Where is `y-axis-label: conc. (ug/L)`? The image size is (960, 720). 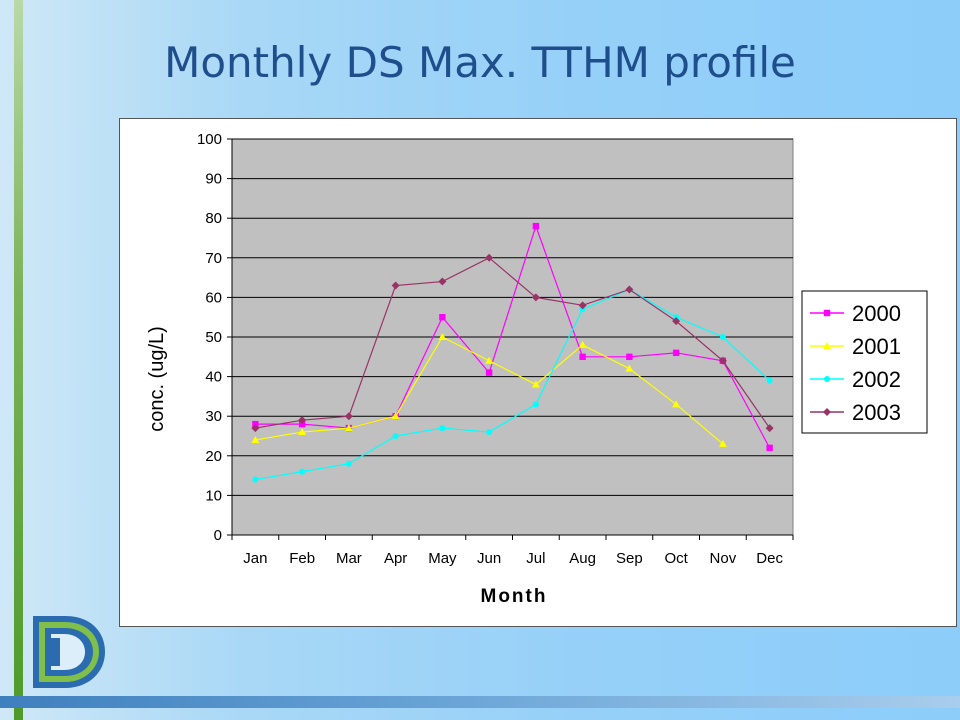
y-axis-label: conc. (ug/L) is located at coordinates (157, 379).